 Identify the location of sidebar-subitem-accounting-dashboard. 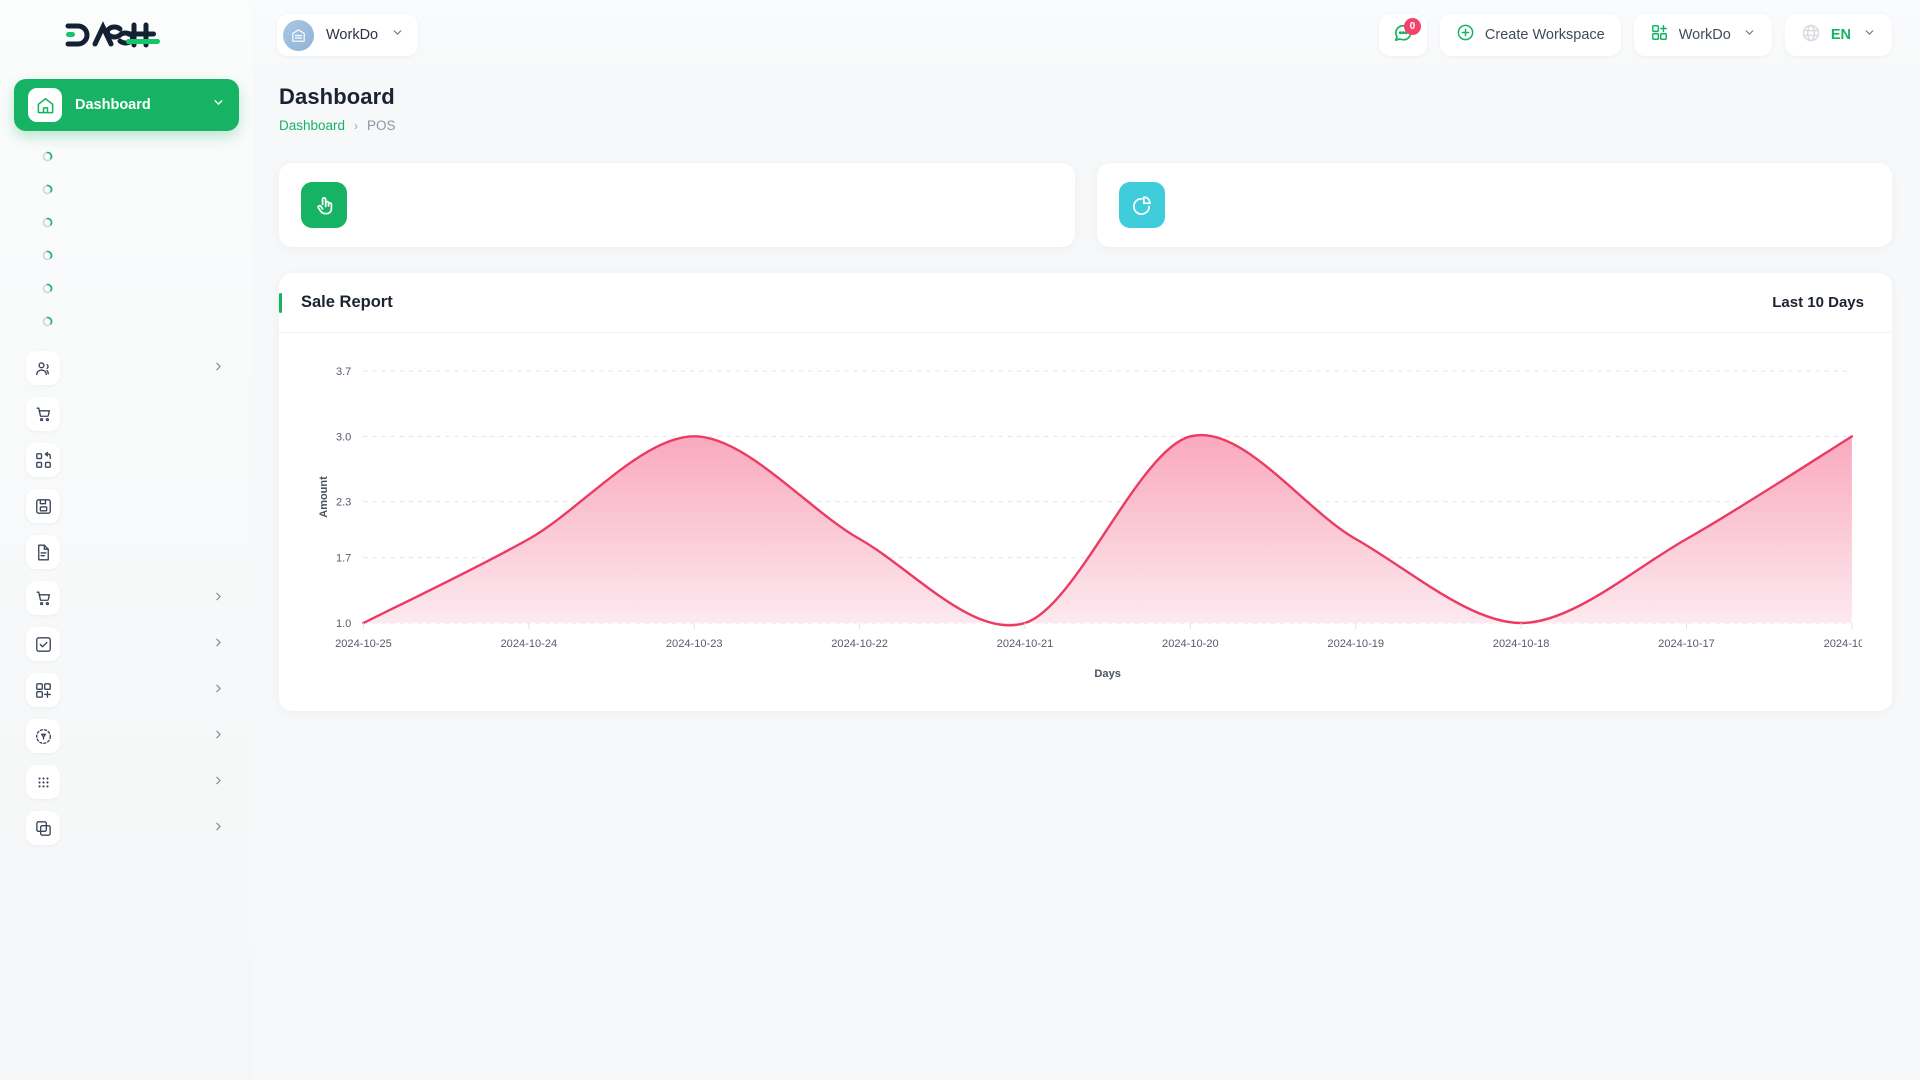
(126, 190).